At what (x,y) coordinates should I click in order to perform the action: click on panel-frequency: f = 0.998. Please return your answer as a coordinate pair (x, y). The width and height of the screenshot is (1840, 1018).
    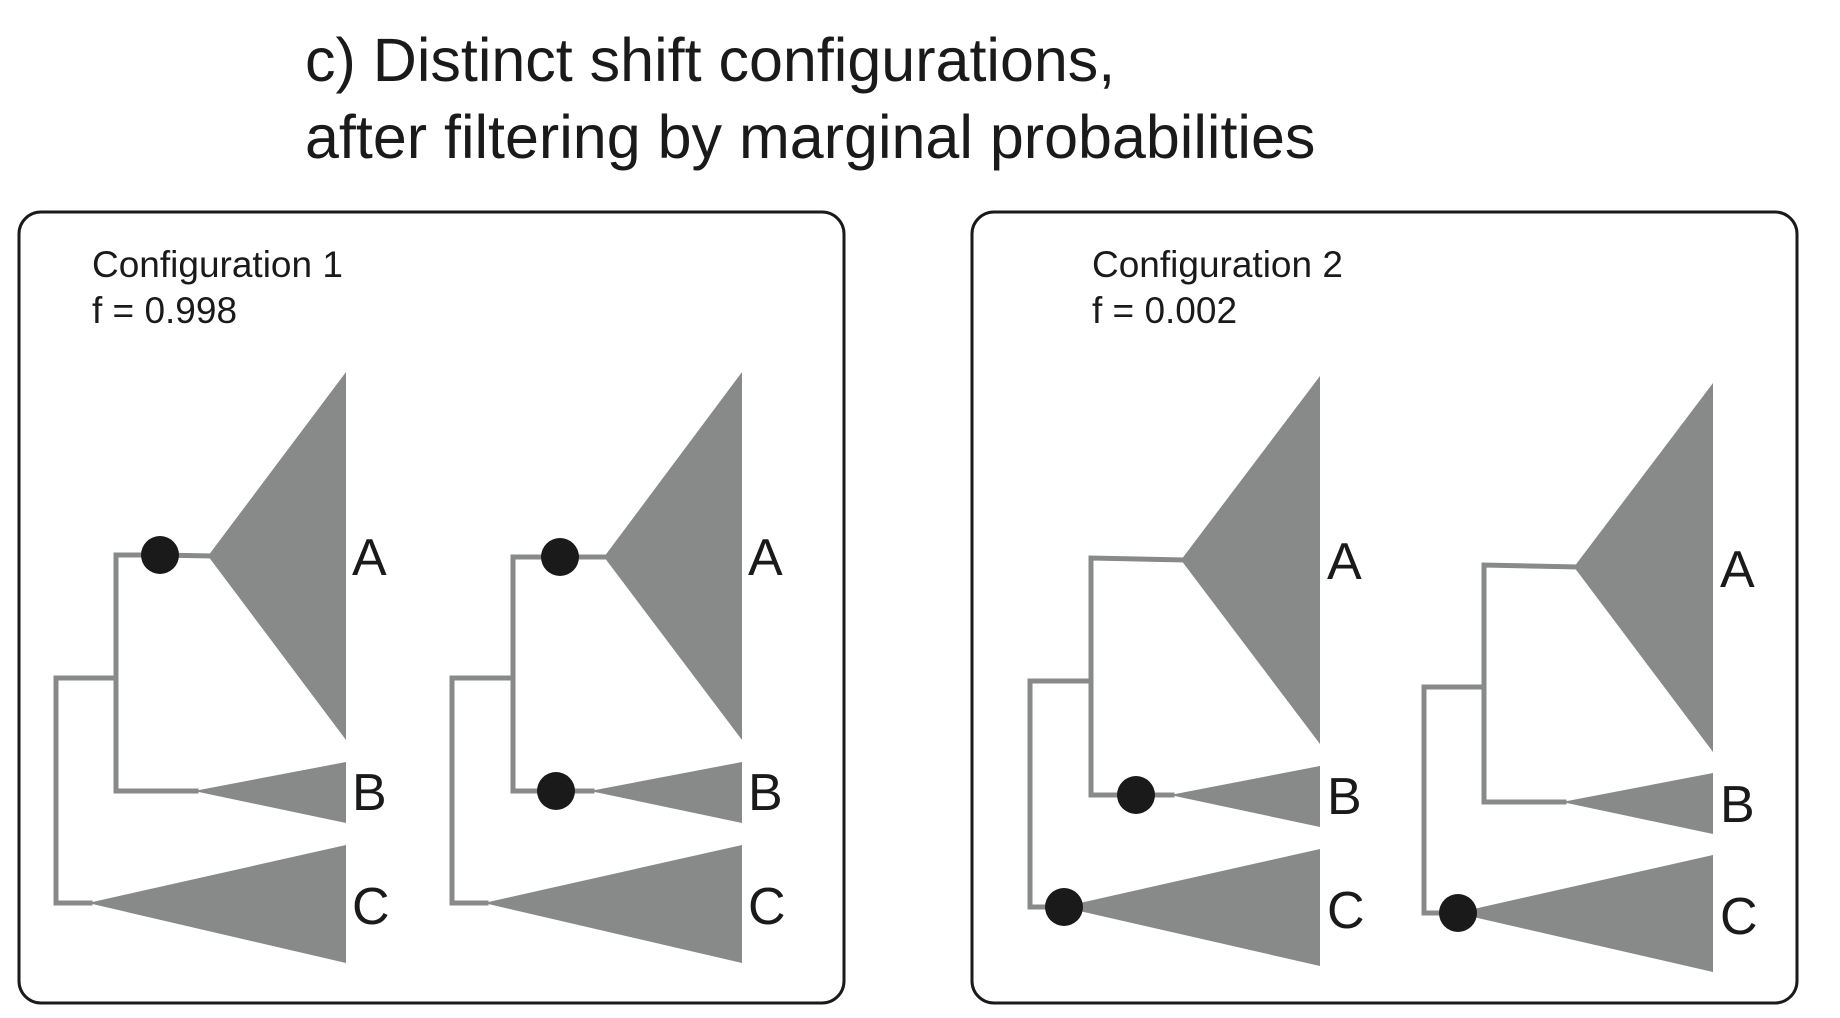
    Looking at the image, I should click on (164, 310).